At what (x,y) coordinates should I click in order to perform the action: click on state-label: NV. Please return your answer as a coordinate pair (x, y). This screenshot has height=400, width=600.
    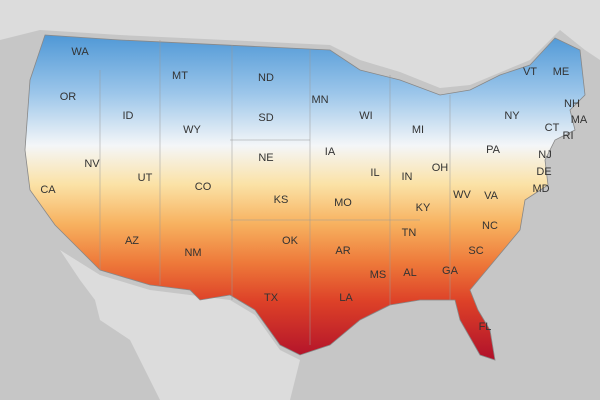
    Looking at the image, I should click on (92, 164).